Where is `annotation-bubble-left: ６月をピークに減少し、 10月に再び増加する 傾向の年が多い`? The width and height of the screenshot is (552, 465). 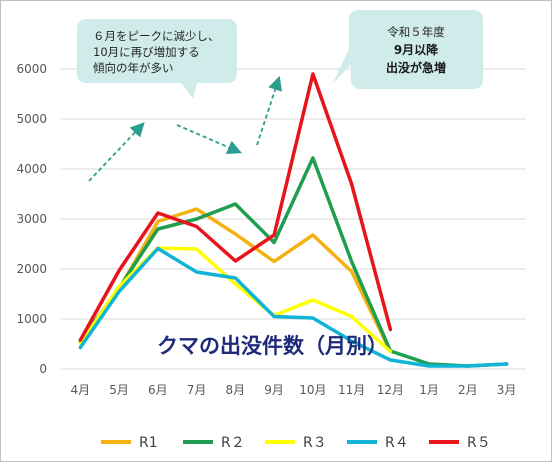
annotation-bubble-left: ６月をピークに減少し、 10月に再び増加する 傾向の年が多い is located at coordinates (157, 59).